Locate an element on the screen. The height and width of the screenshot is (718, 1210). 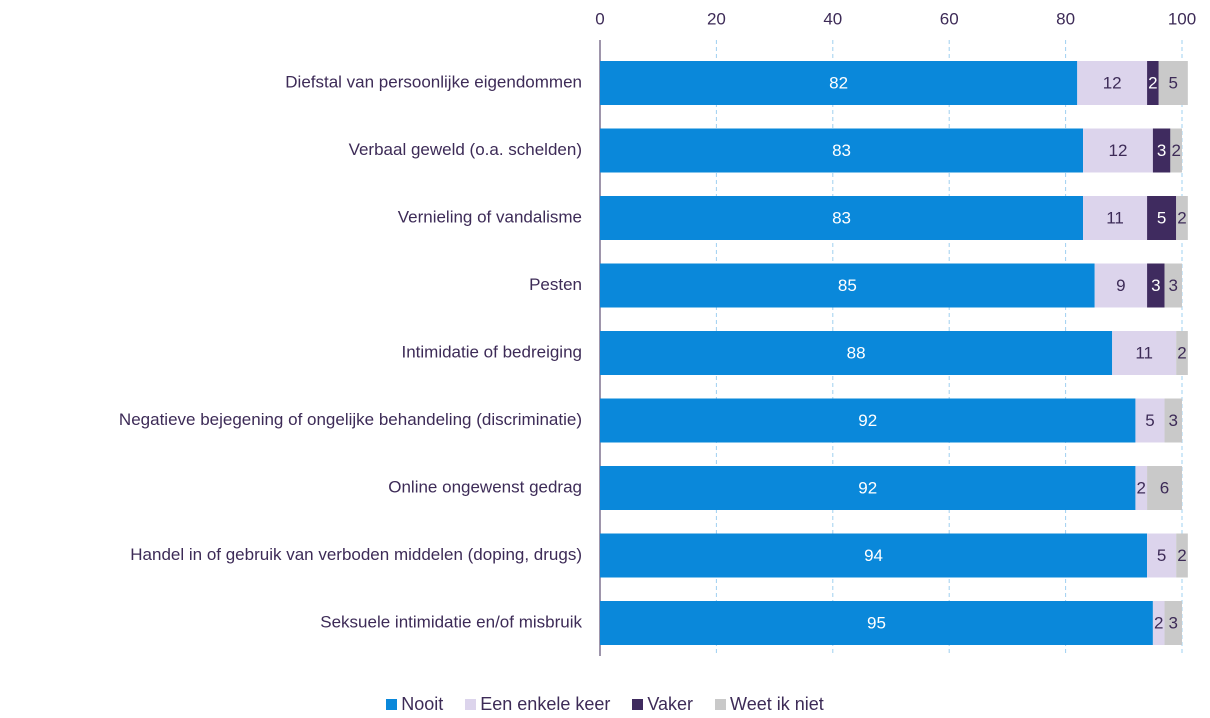
data-label: 6 is located at coordinates (1164, 487).